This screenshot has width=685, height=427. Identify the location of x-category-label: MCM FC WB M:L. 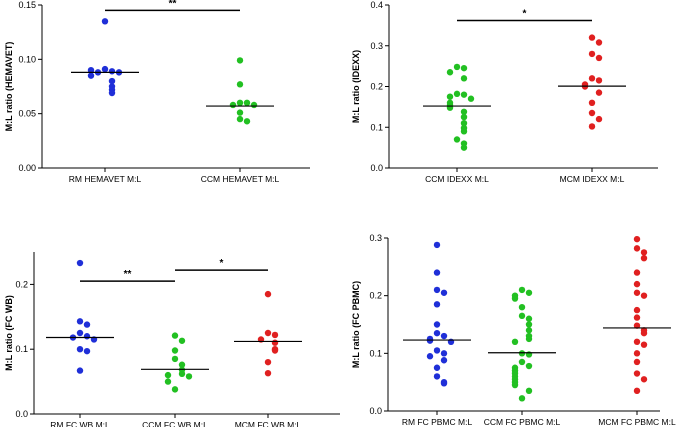
(268, 423).